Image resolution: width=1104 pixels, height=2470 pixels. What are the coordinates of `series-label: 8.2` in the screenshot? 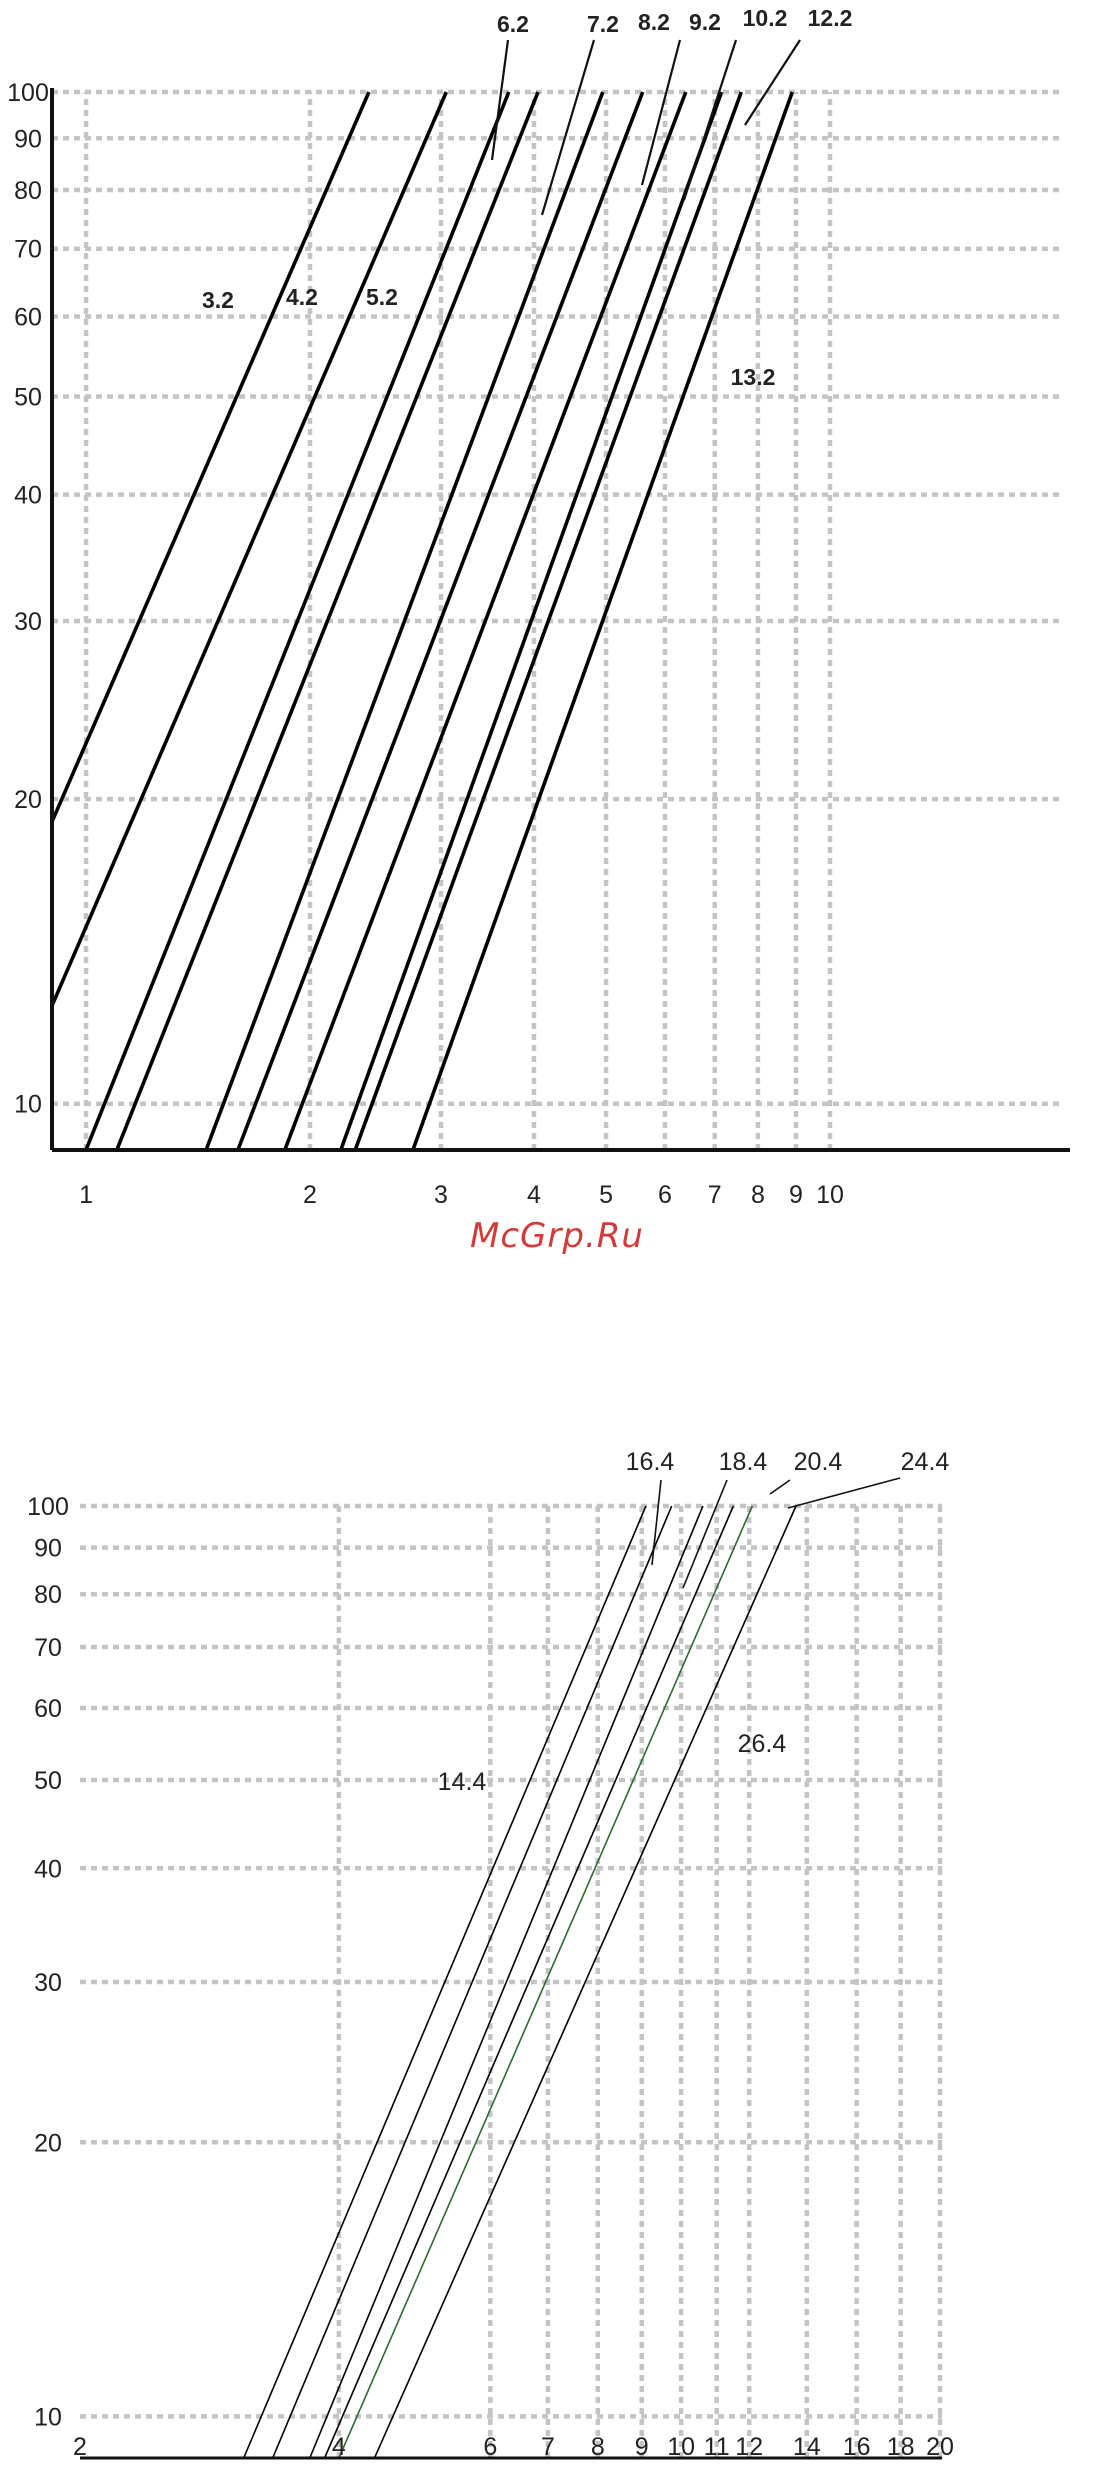 It's located at (654, 22).